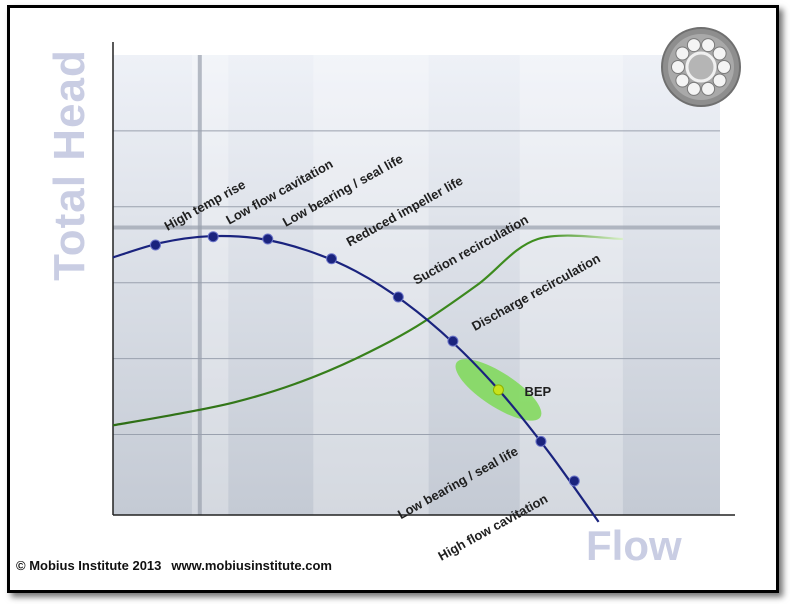 The height and width of the screenshot is (604, 790). Describe the element at coordinates (537, 391) in the screenshot. I see `point-label: BEP` at that location.